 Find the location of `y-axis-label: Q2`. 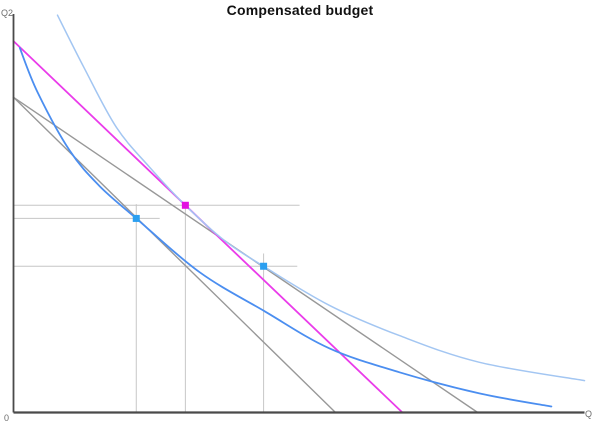

y-axis-label: Q2 is located at coordinates (7, 13).